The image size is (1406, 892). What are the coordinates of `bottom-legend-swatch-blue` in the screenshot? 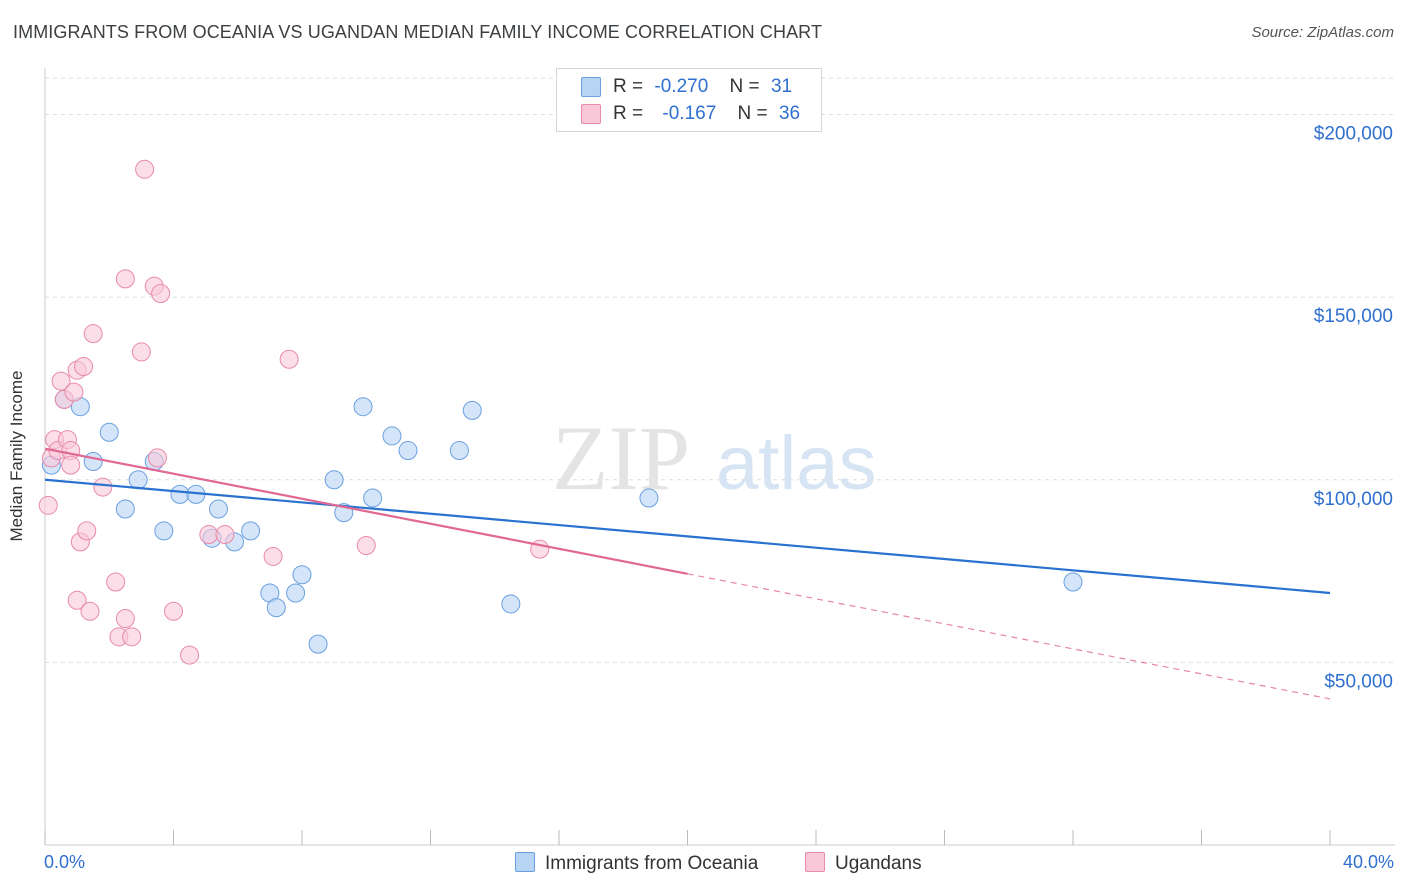 It's located at (525, 862).